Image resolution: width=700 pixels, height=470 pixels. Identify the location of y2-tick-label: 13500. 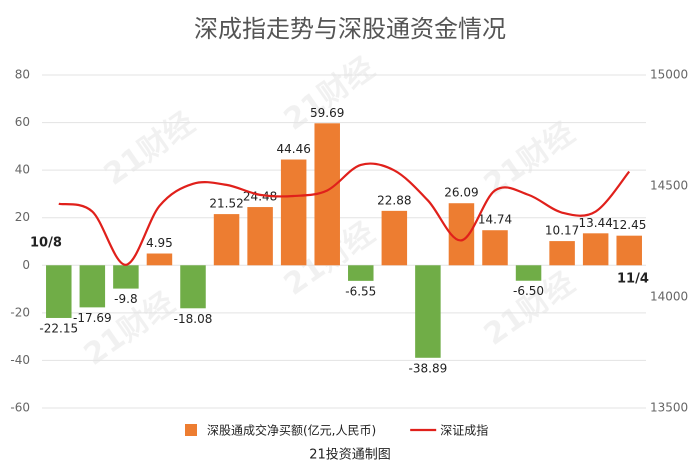
(669, 408).